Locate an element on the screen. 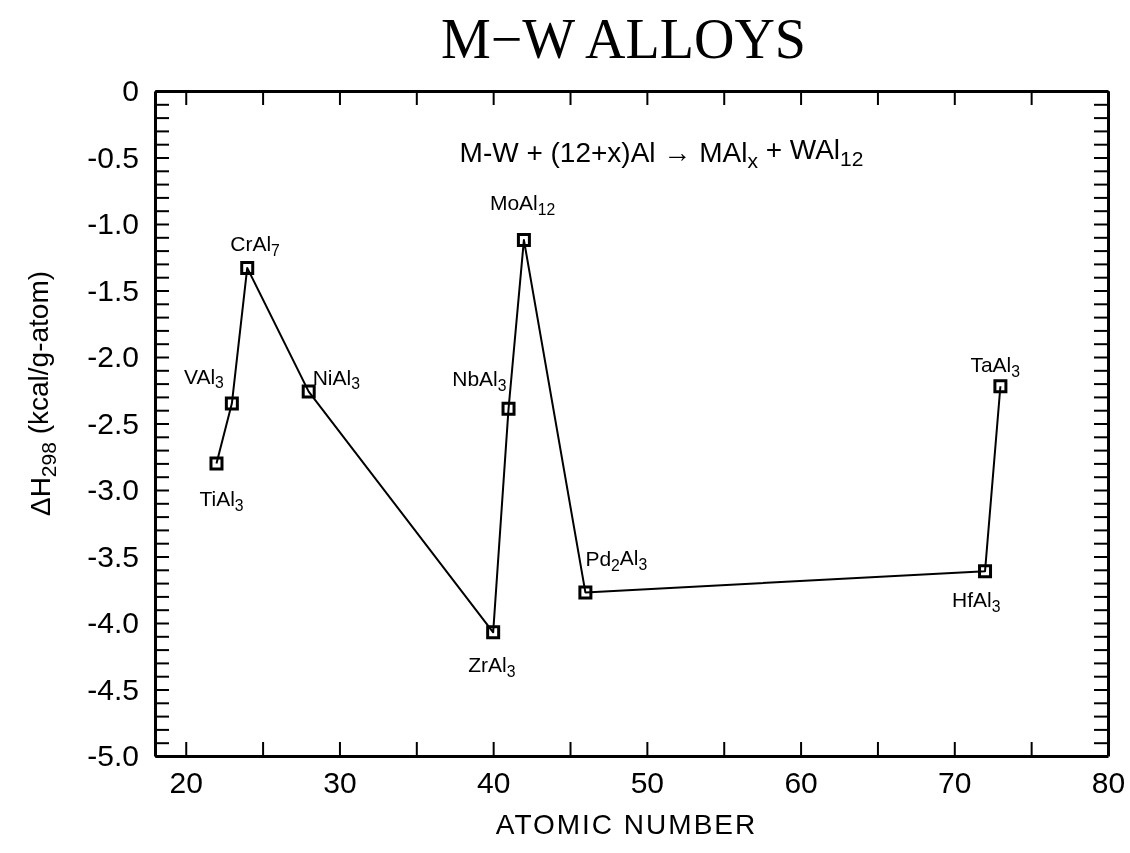 The height and width of the screenshot is (853, 1130). x-tick-label: 80 is located at coordinates (1108, 783).